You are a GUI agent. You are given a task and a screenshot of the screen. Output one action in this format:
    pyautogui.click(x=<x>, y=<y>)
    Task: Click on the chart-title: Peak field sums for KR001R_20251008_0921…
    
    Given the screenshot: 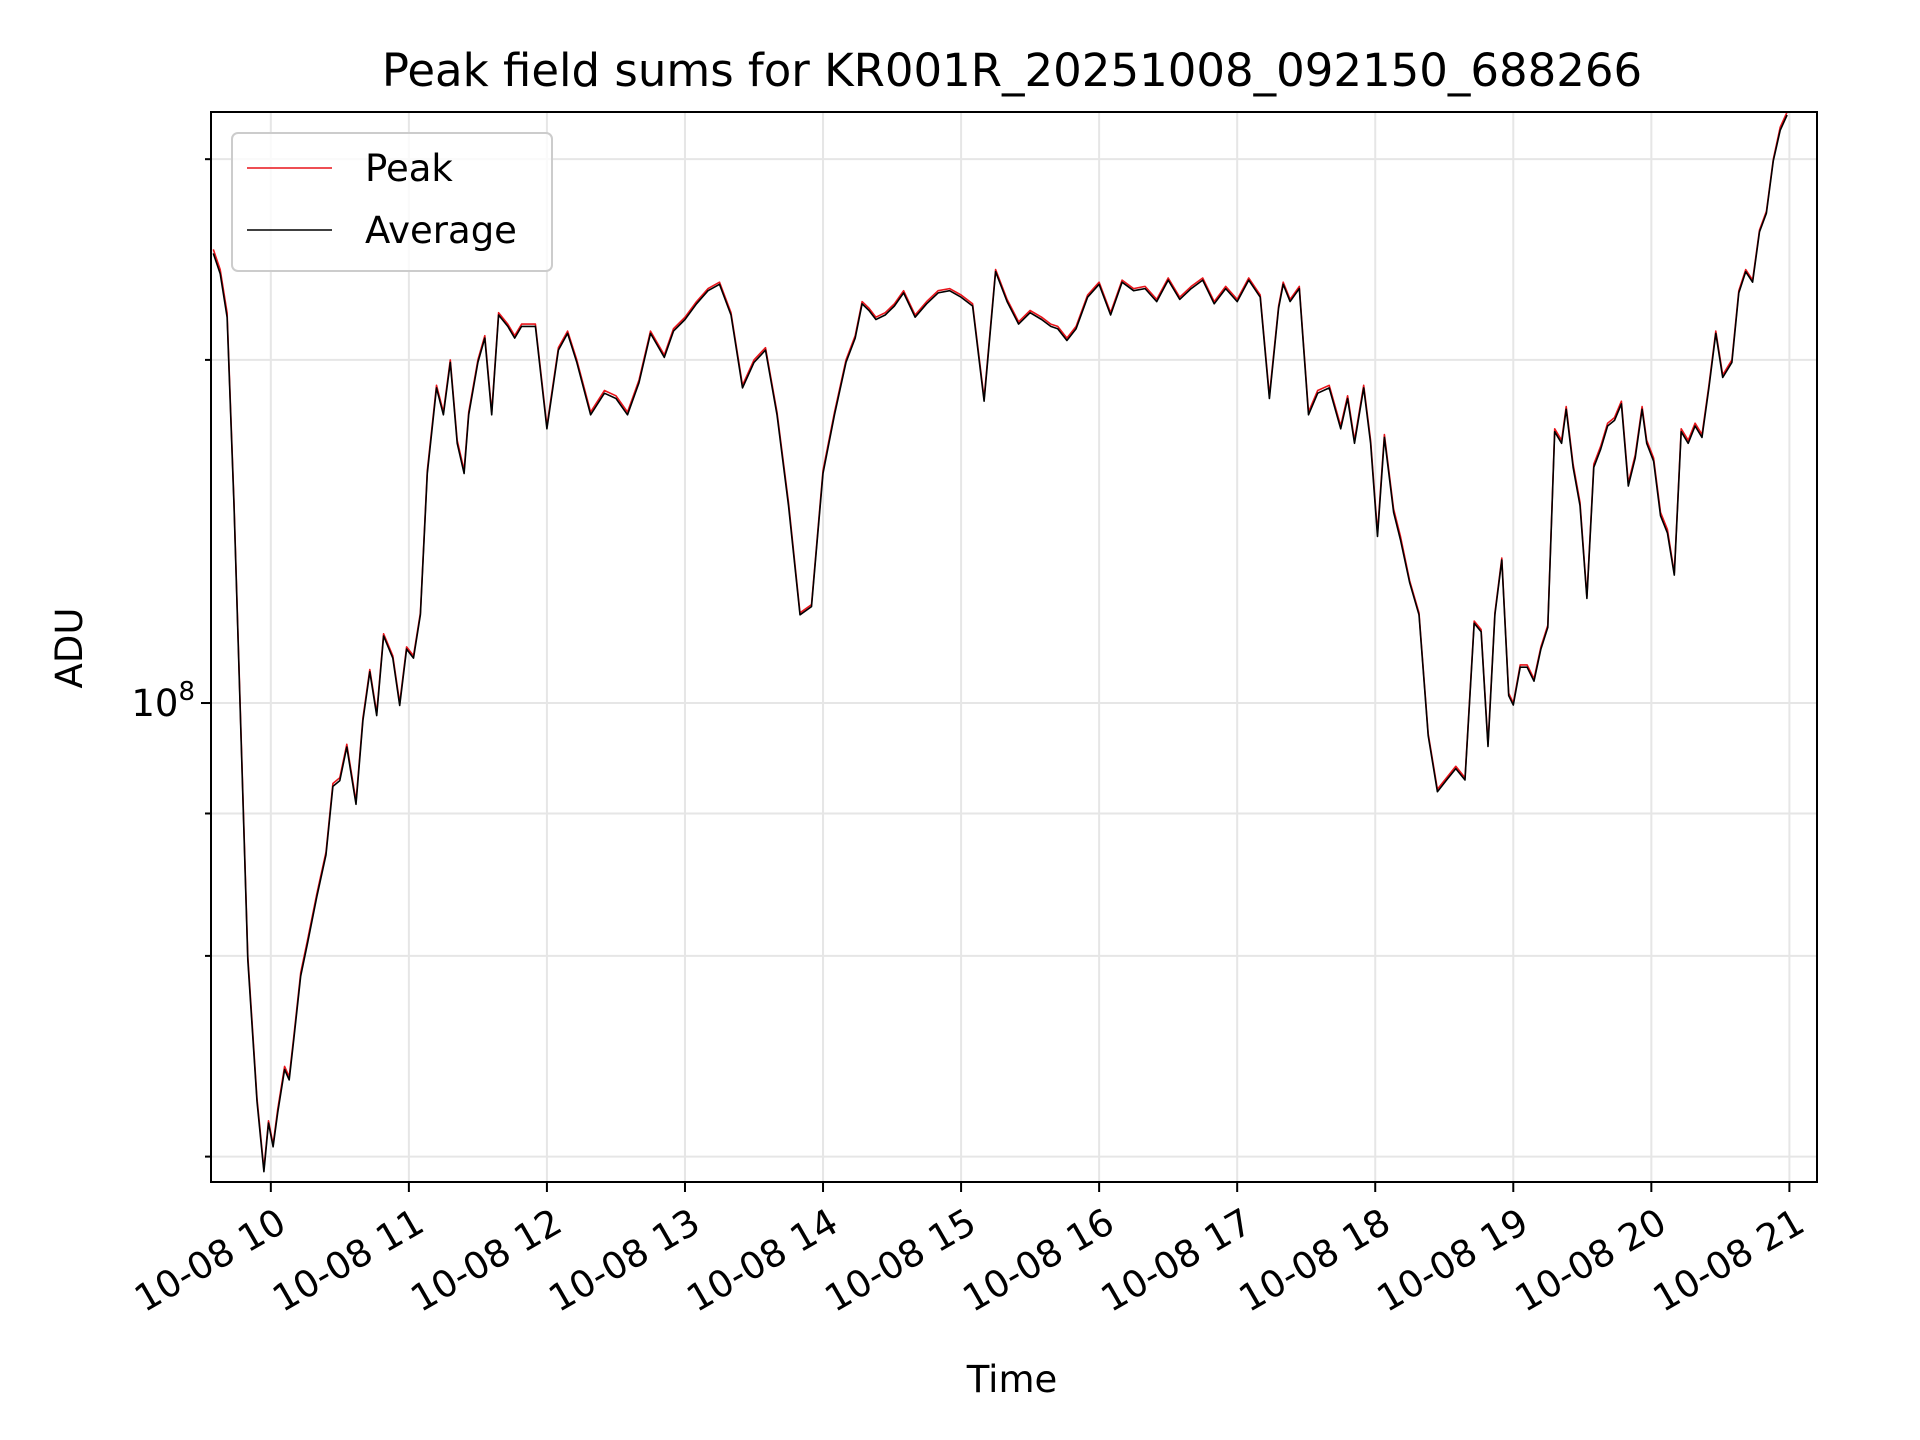 What is the action you would take?
    pyautogui.click(x=1012, y=70)
    